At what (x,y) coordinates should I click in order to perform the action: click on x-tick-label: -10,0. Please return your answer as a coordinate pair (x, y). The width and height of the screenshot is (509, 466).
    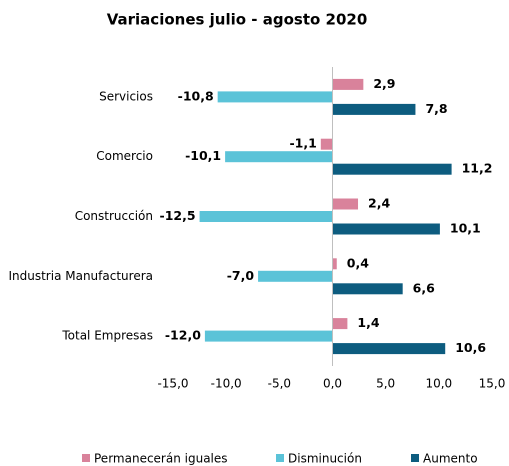
    Looking at the image, I should click on (226, 384).